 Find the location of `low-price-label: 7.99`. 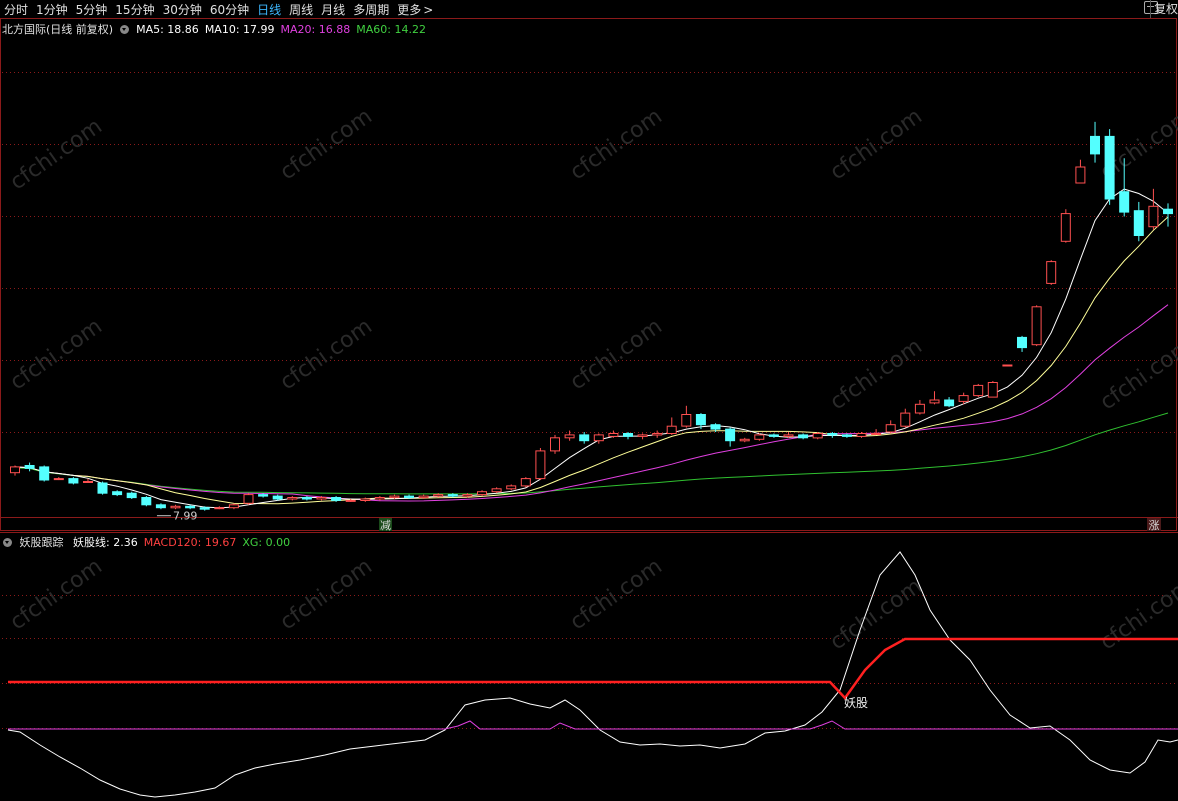

low-price-label: 7.99 is located at coordinates (185, 516).